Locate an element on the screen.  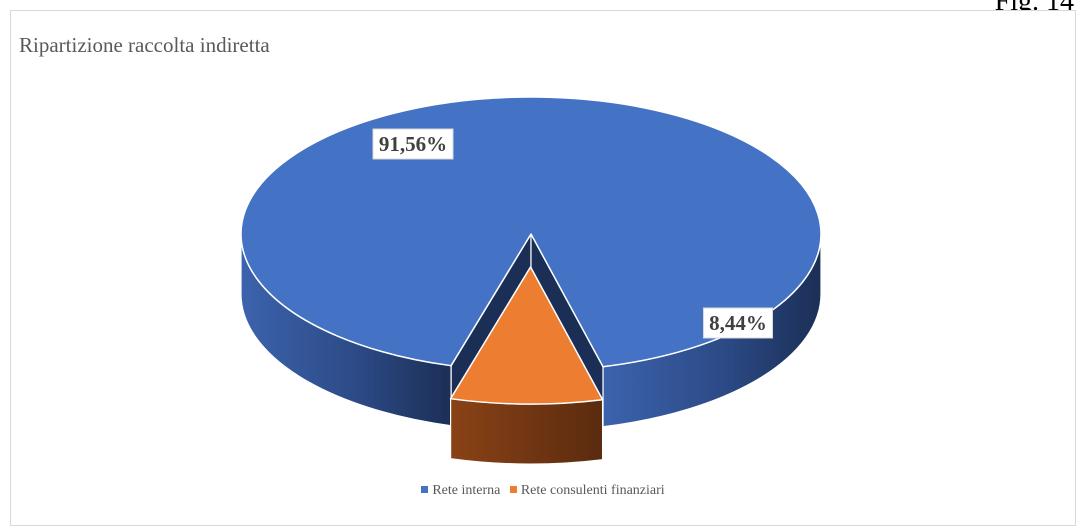
legend-label: Rete interna is located at coordinates (466, 490).